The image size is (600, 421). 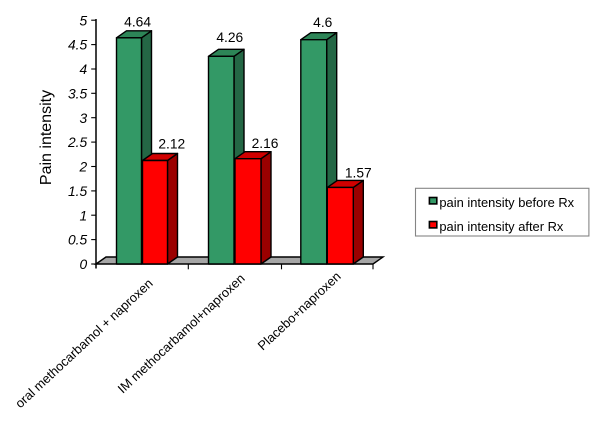 I want to click on svg-text: 3.5, so click(x=78, y=93).